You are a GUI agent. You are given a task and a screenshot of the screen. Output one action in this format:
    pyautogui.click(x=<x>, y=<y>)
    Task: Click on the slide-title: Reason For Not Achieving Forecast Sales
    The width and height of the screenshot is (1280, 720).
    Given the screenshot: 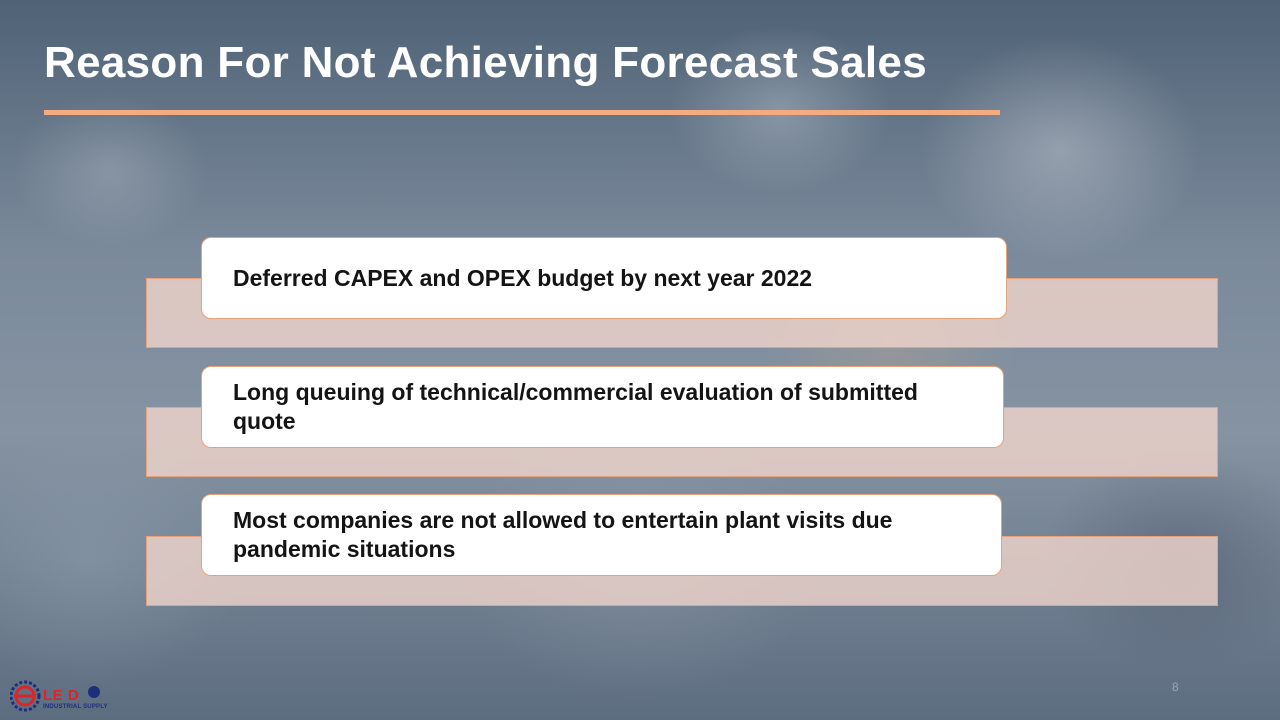 What is the action you would take?
    pyautogui.click(x=485, y=62)
    